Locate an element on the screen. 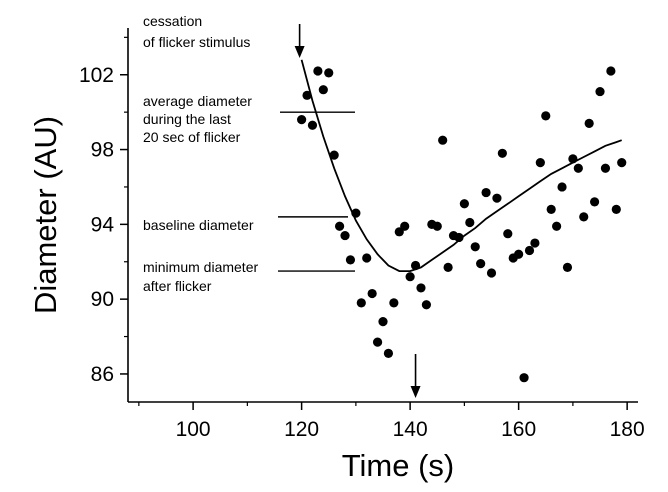 The image size is (668, 492). annotation-average-line-1: average diameter is located at coordinates (197, 101).